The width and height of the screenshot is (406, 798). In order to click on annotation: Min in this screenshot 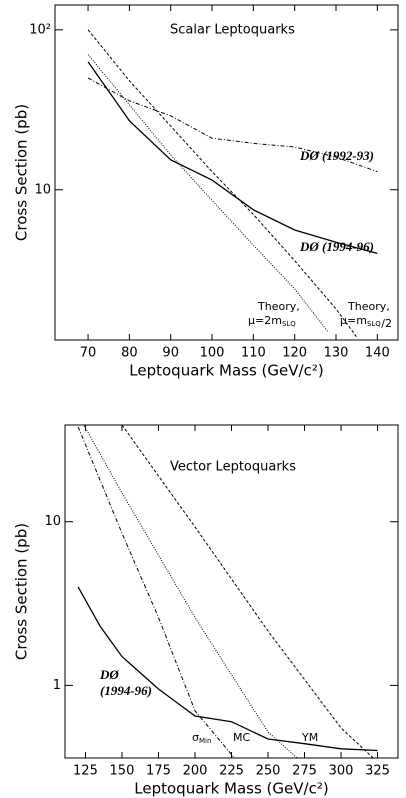, I will do `click(205, 741)`.